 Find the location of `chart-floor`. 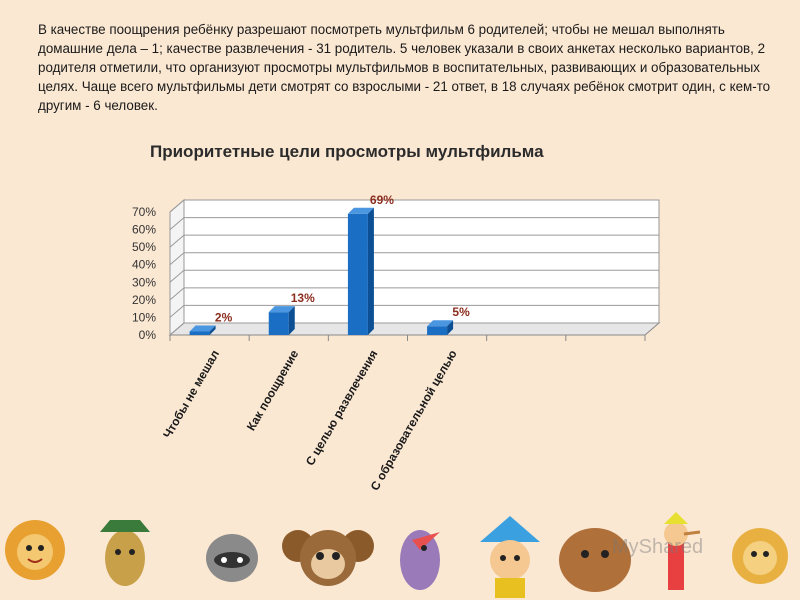

chart-floor is located at coordinates (414, 329).